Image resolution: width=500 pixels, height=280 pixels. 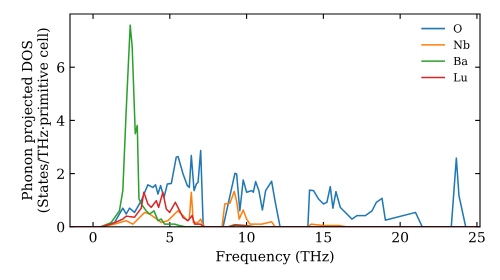 I want to click on legend-label: Ba, so click(x=461, y=61).